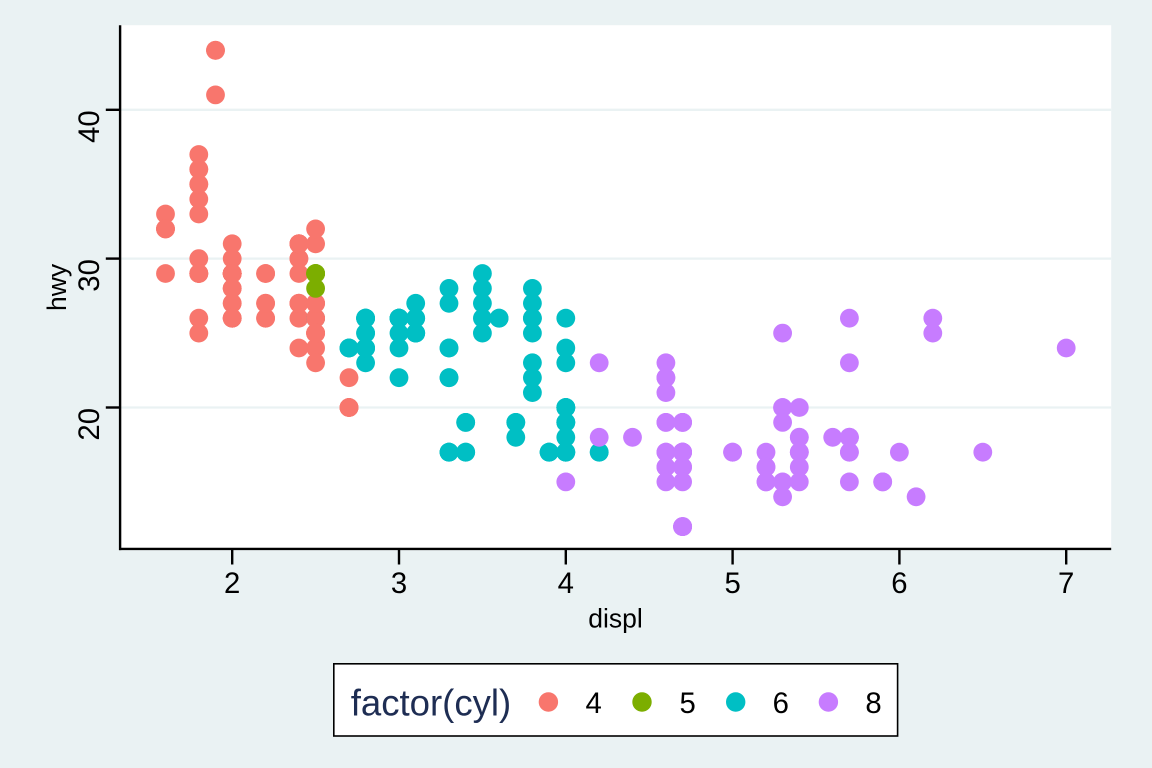 The image size is (1152, 768). What do you see at coordinates (89, 424) in the screenshot?
I see `svg-text: 20` at bounding box center [89, 424].